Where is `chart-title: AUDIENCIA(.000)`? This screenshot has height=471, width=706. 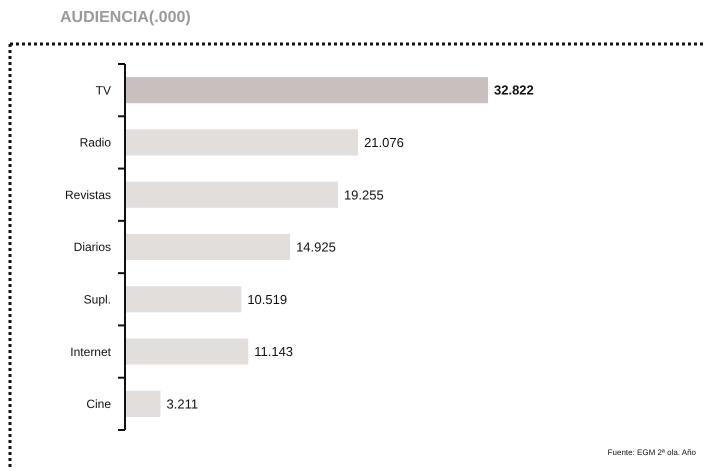 chart-title: AUDIENCIA(.000) is located at coordinates (125, 17).